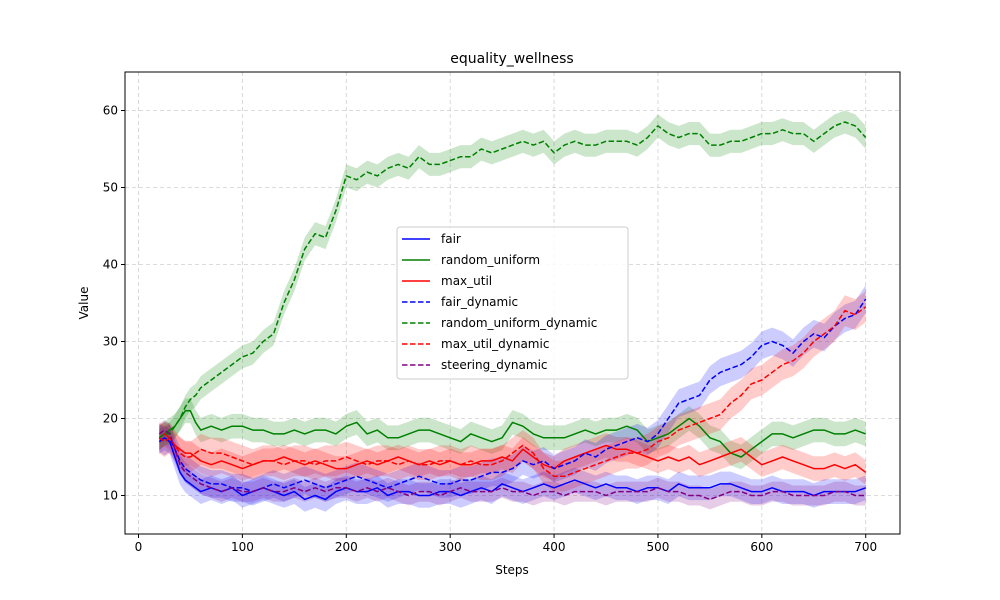  I want to click on x-tick-label: 700, so click(865, 547).